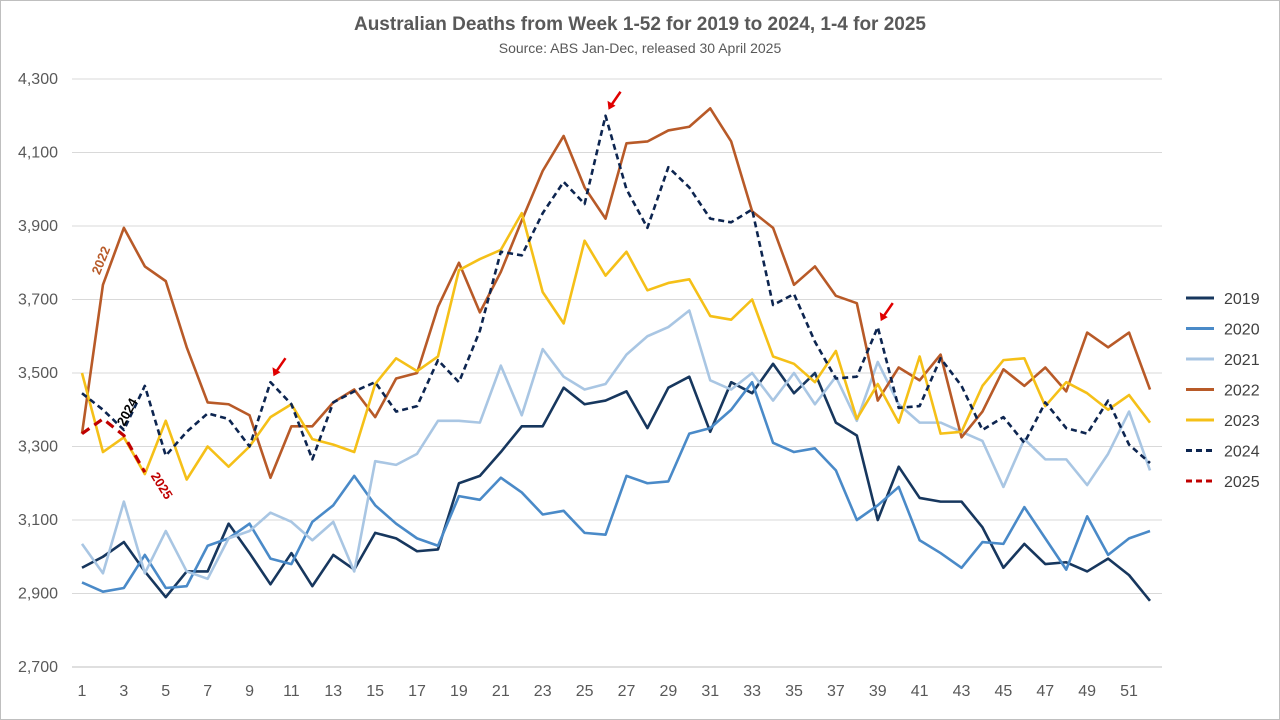  Describe the element at coordinates (123, 691) in the screenshot. I see `x-tick-label: 3` at that location.